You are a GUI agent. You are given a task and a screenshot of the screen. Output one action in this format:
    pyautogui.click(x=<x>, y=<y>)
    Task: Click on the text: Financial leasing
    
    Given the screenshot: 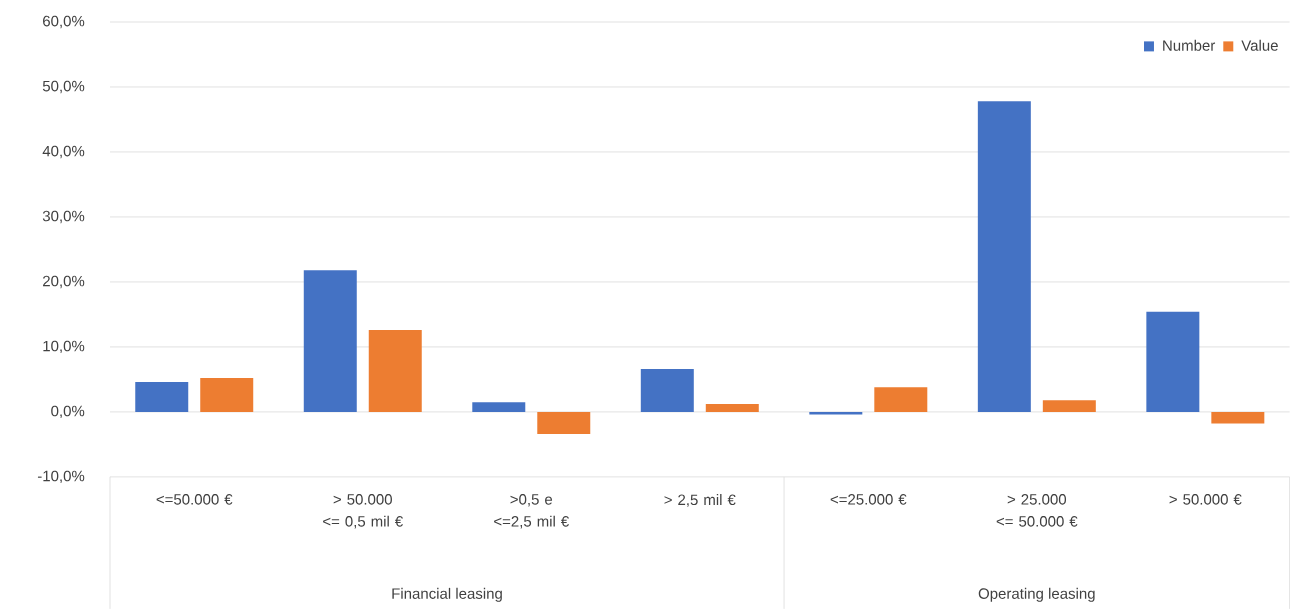 What is the action you would take?
    pyautogui.click(x=447, y=594)
    